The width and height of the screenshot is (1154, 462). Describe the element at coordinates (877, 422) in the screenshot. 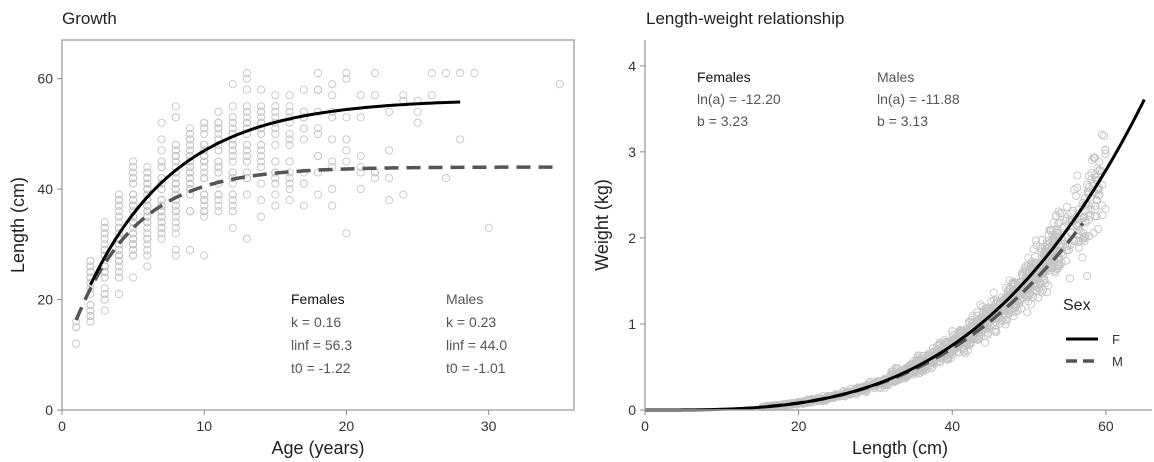

I see `lw-x-ticks: 0 20 40 60` at that location.